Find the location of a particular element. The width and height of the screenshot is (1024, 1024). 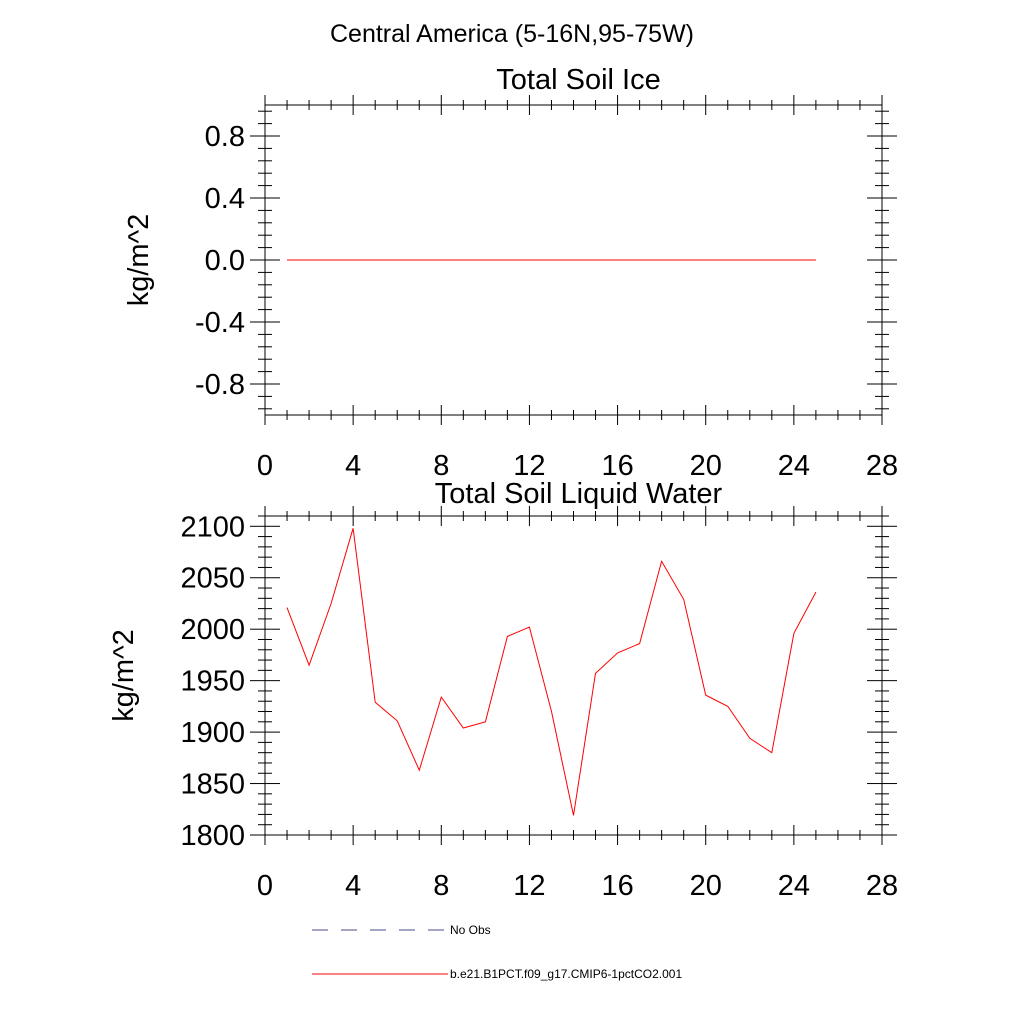

legend-label-no-obs: No Obs is located at coordinates (470, 930).